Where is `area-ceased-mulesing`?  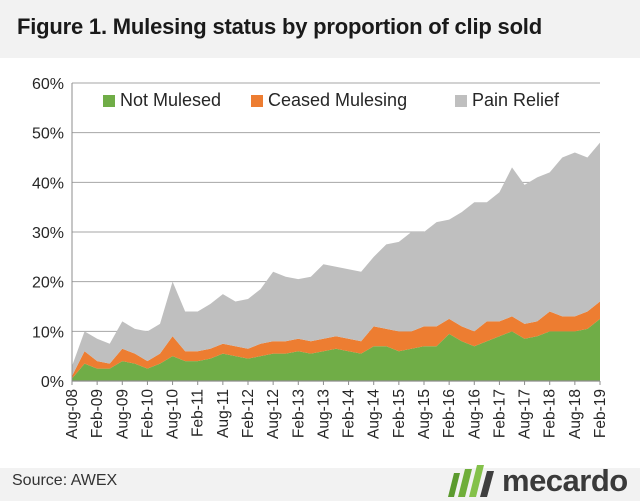
area-ceased-mulesing is located at coordinates (336, 340).